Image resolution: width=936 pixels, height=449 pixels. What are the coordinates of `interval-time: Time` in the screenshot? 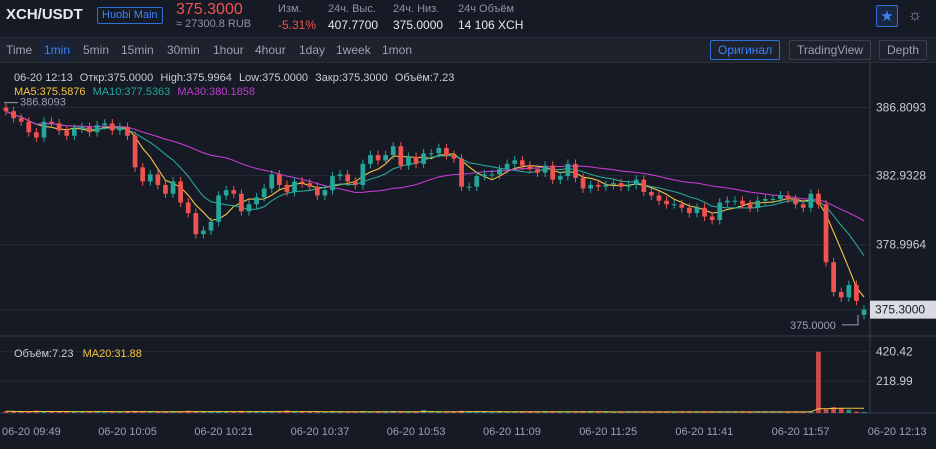 It's located at (19, 50).